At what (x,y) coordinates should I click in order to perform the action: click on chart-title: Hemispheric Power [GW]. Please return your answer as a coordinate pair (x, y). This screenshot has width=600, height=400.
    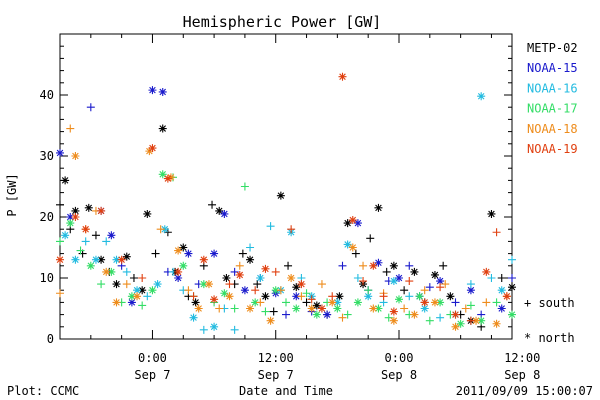
    Looking at the image, I should click on (282, 22).